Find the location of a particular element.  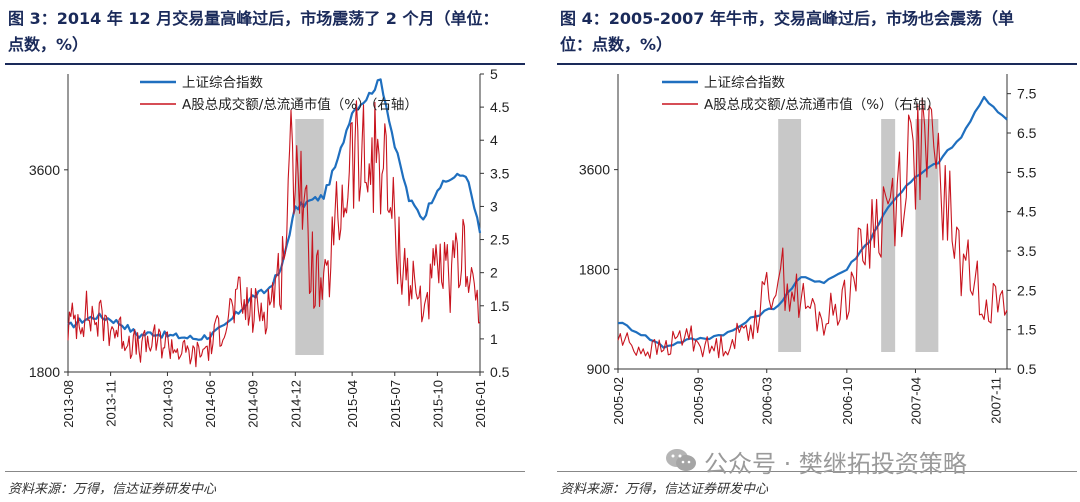

x-tick-label-8: 2015-10 is located at coordinates (437, 404).